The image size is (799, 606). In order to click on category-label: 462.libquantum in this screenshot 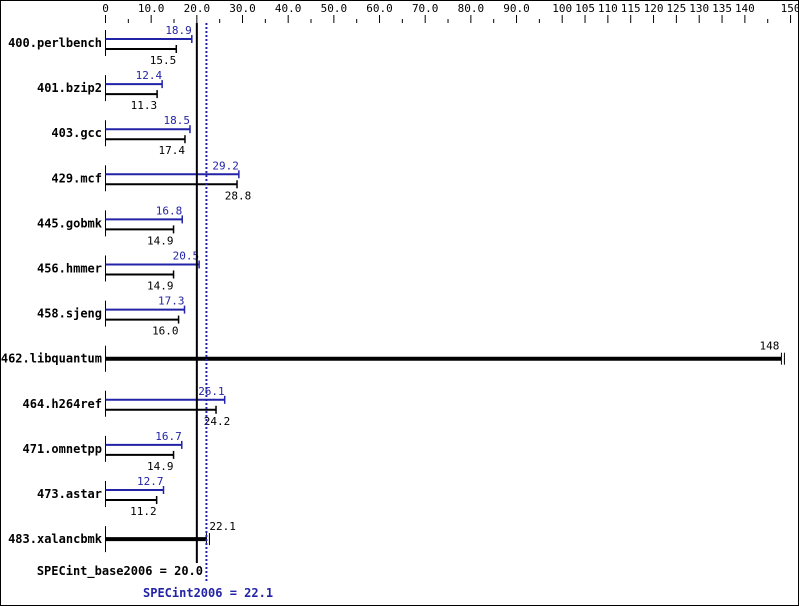, I will do `click(51, 359)`.